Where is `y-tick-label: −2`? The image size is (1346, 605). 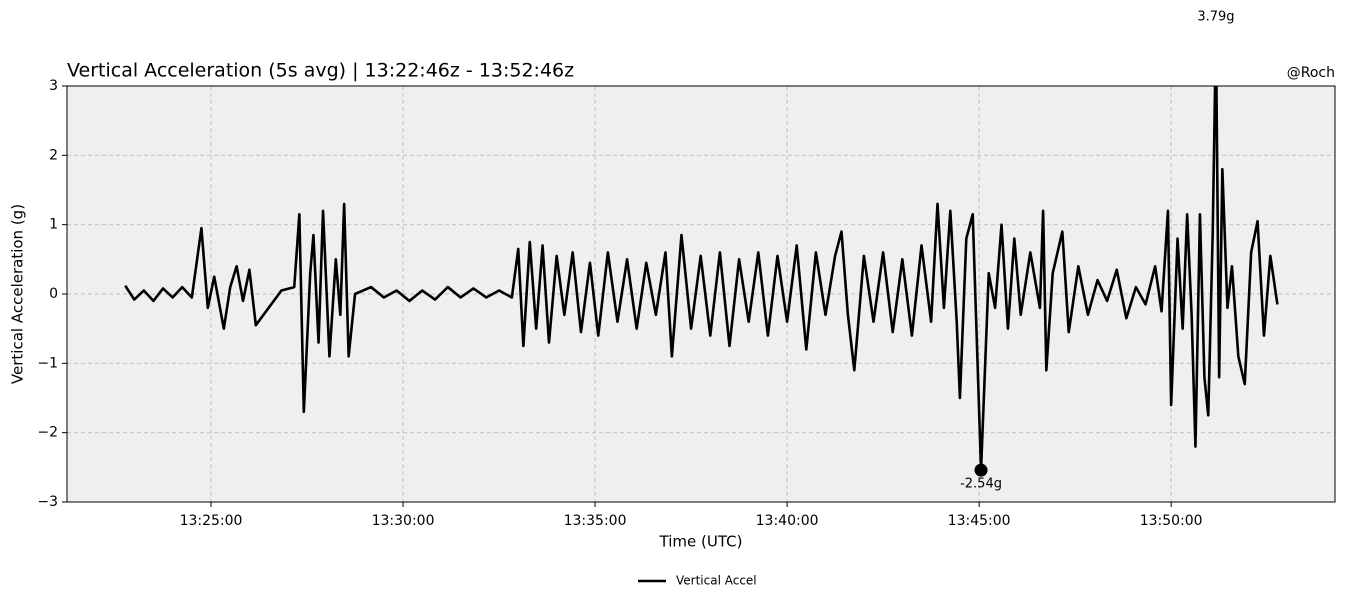
y-tick-label: −2 is located at coordinates (47, 433).